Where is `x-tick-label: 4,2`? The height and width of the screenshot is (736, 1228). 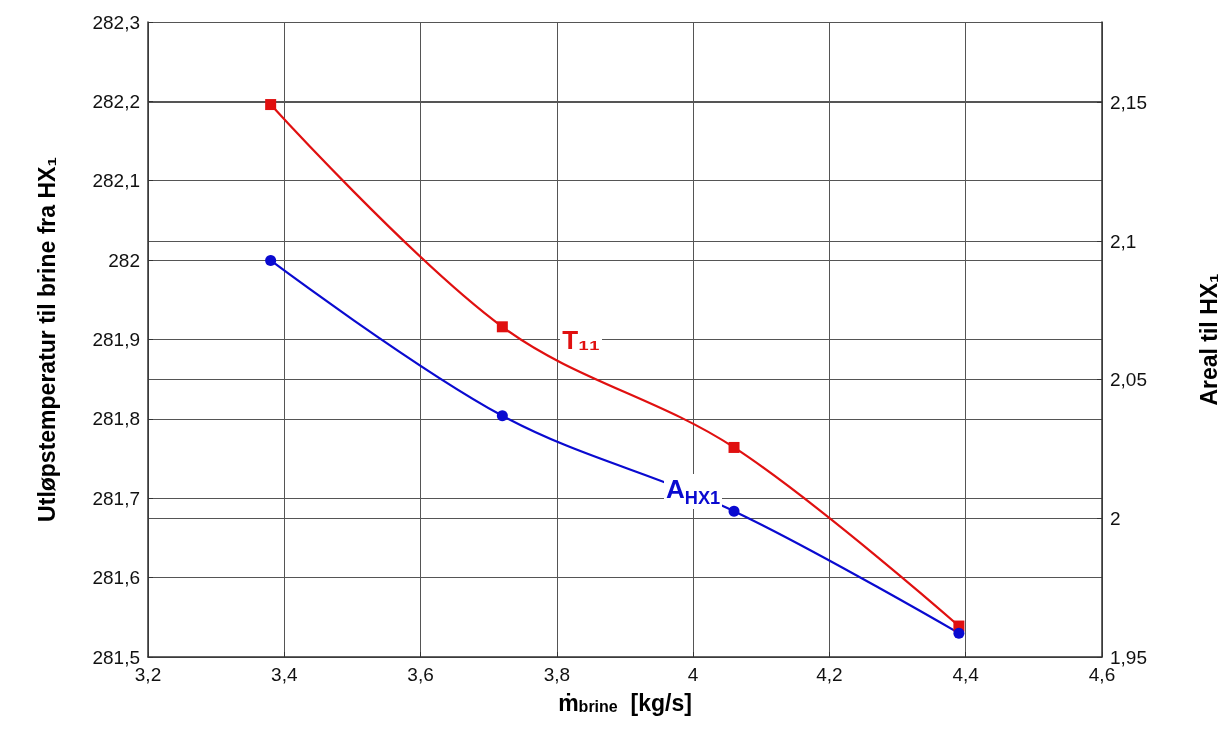 x-tick-label: 4,2 is located at coordinates (829, 674).